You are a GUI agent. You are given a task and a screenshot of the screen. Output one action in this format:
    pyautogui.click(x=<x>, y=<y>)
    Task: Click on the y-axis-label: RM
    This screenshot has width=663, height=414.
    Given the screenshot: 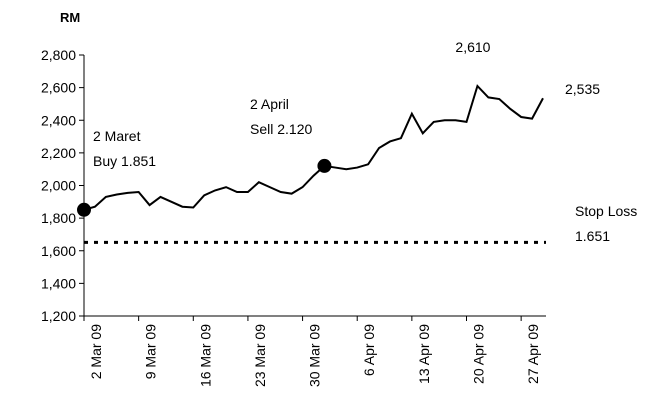 What is the action you would take?
    pyautogui.click(x=70, y=17)
    